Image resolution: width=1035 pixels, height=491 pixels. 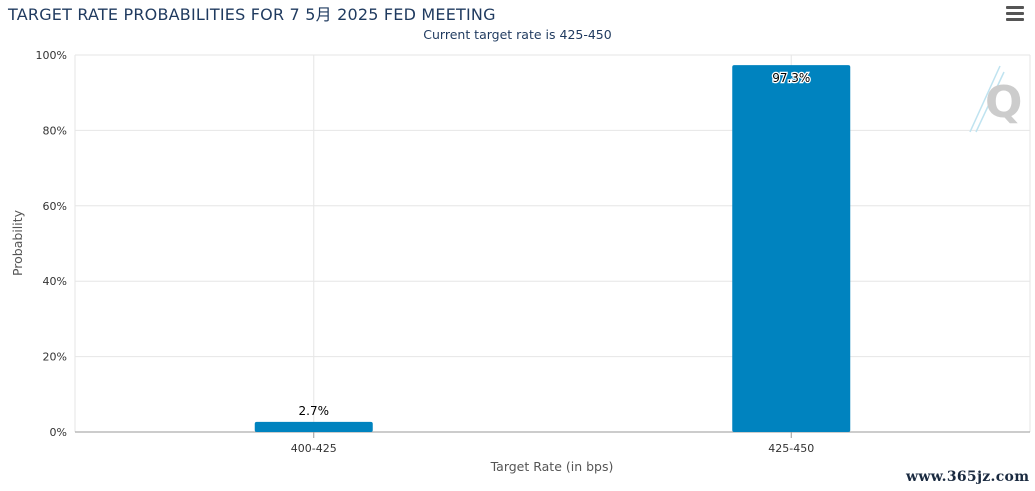 What do you see at coordinates (55, 281) in the screenshot?
I see `y-tick-label: 40%` at bounding box center [55, 281].